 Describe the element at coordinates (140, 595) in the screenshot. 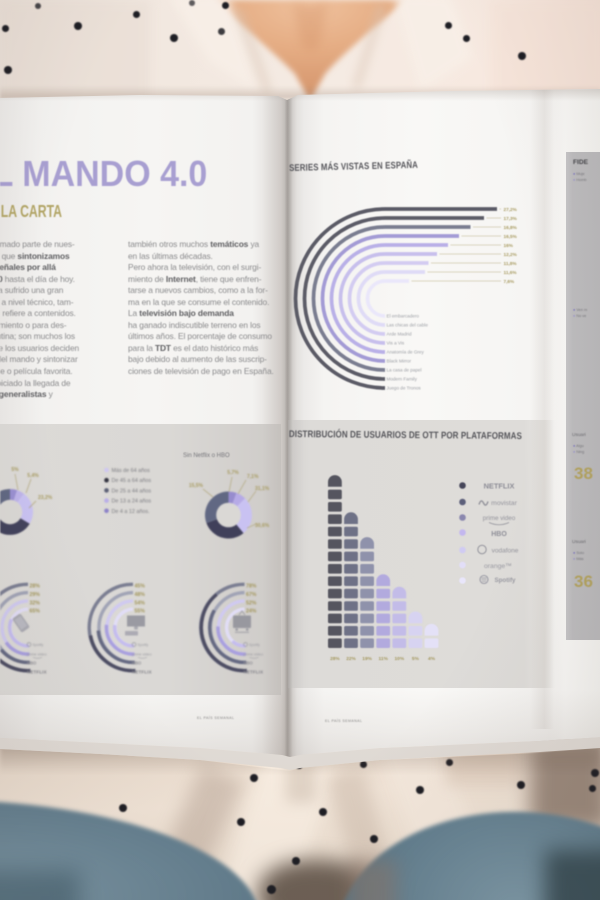

I see `svg-text: 48%` at that location.